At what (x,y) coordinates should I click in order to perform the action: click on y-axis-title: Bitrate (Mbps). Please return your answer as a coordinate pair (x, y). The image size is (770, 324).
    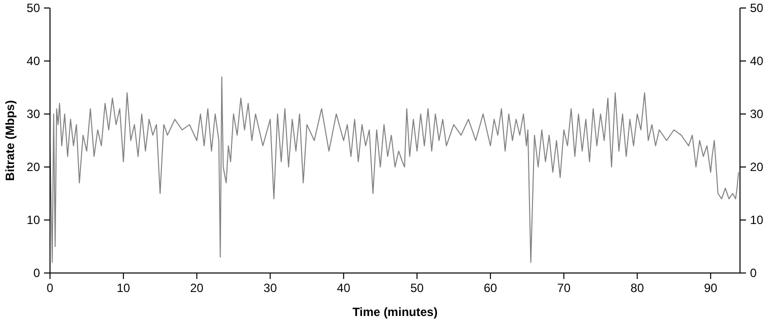
    Looking at the image, I should click on (10, 140).